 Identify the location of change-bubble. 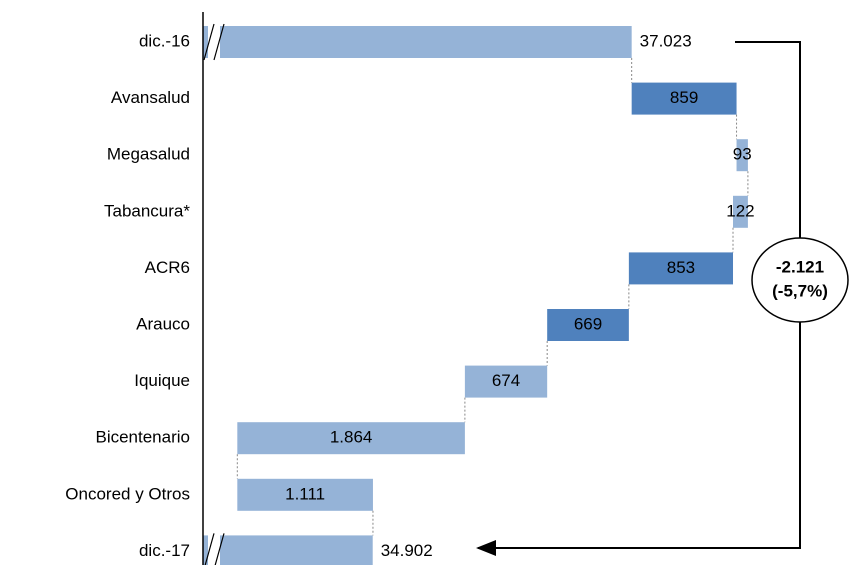
(800, 280).